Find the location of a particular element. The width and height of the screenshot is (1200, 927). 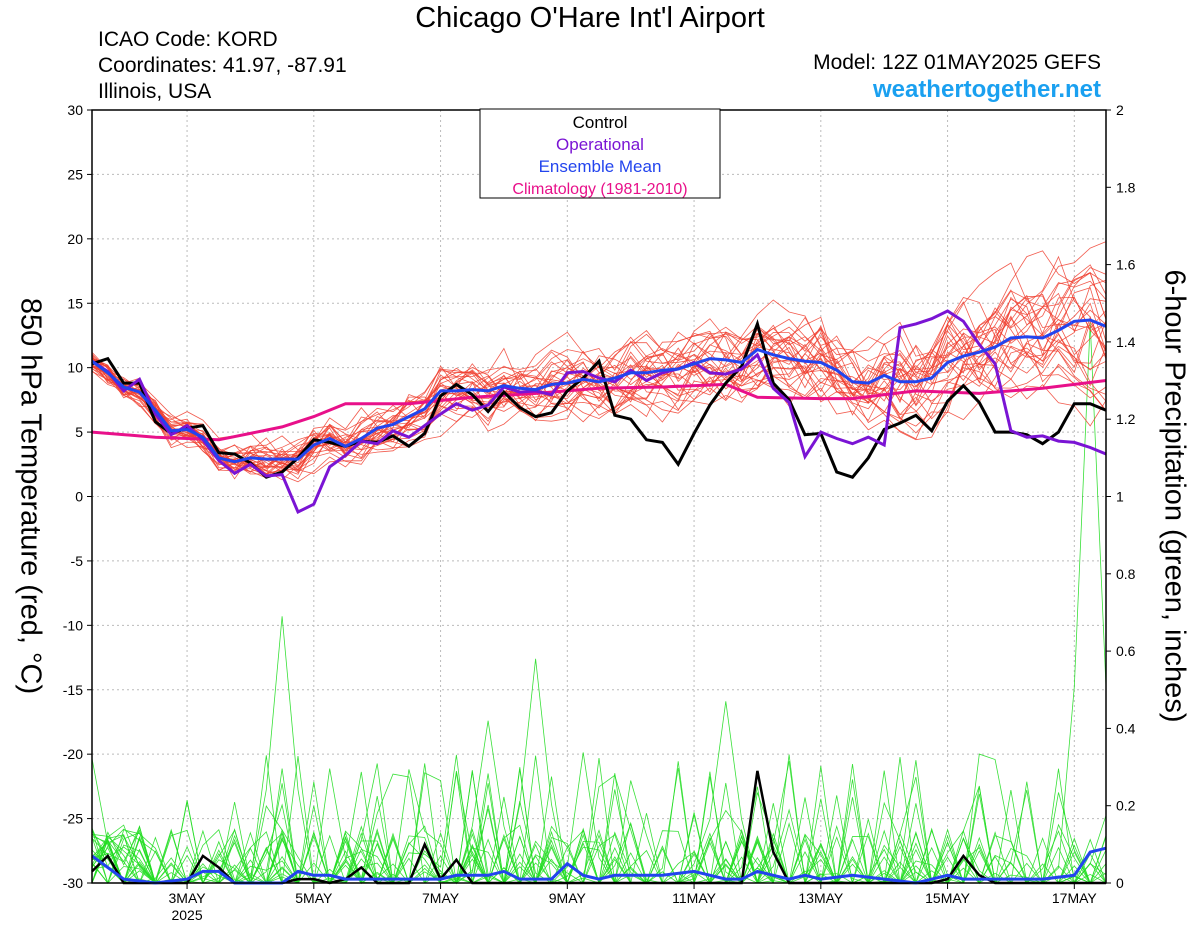

y-tick-label-left: 0 is located at coordinates (79, 497).